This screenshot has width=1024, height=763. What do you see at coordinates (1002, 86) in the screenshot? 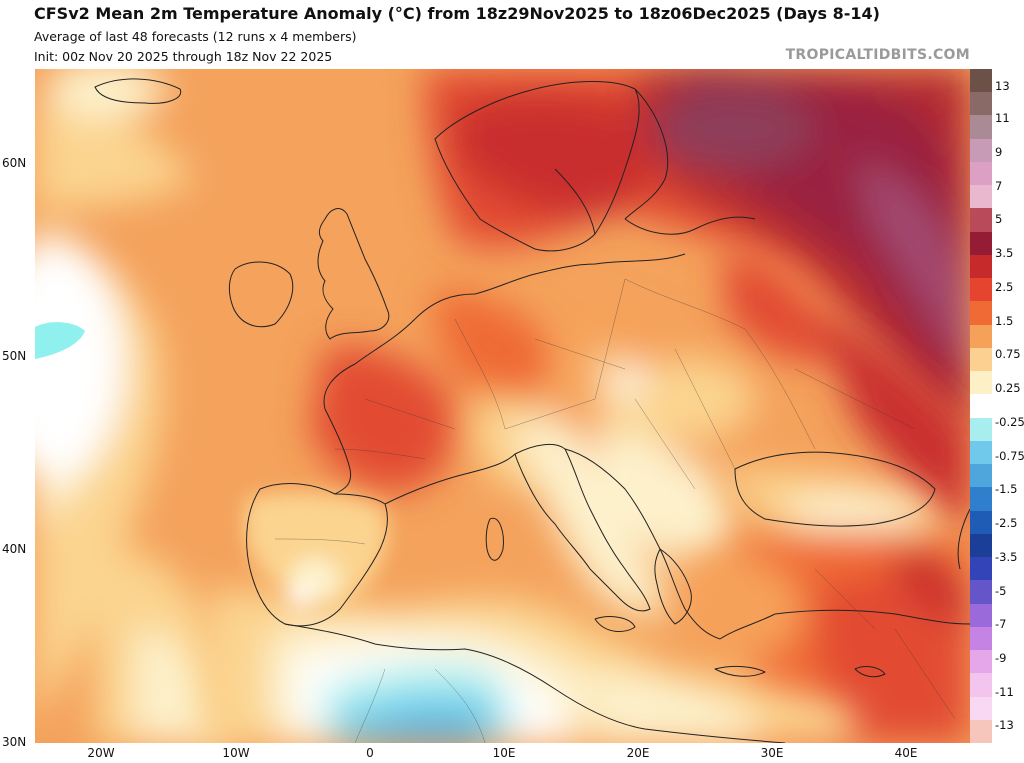
I see `colorbar-label: 13` at bounding box center [1002, 86].